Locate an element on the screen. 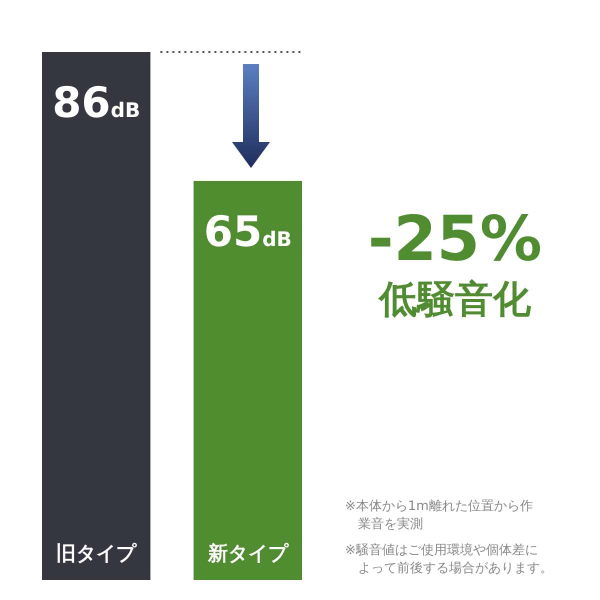 The height and width of the screenshot is (600, 600). x-tick-label: 新タイプ is located at coordinates (247, 553).